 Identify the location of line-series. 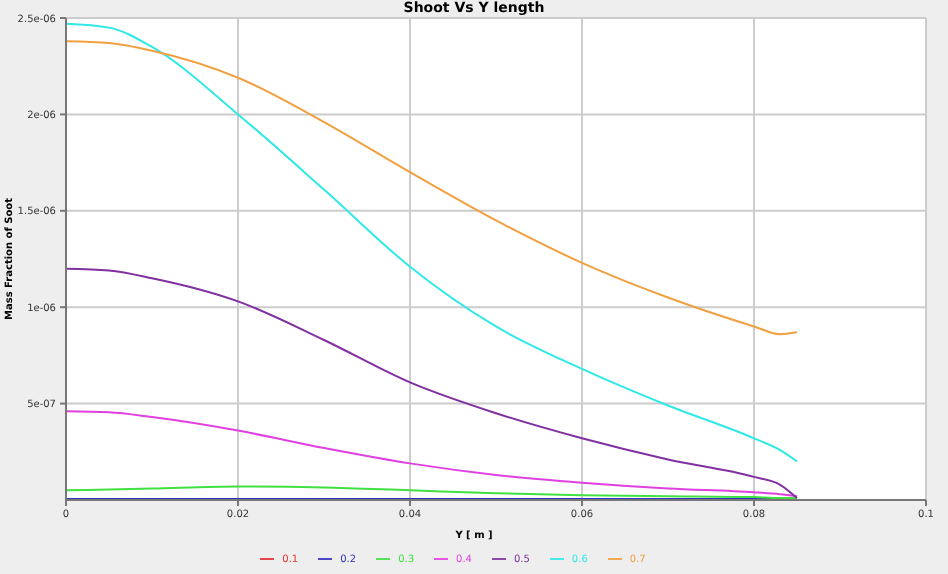
(432, 454).